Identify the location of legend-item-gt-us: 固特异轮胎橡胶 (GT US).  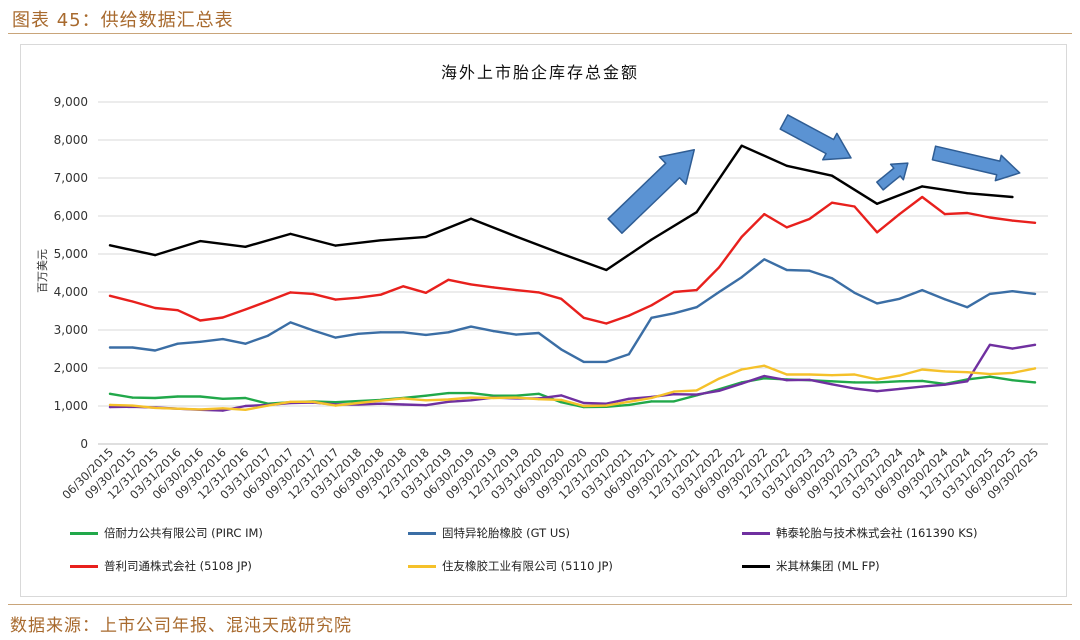
(575, 533).